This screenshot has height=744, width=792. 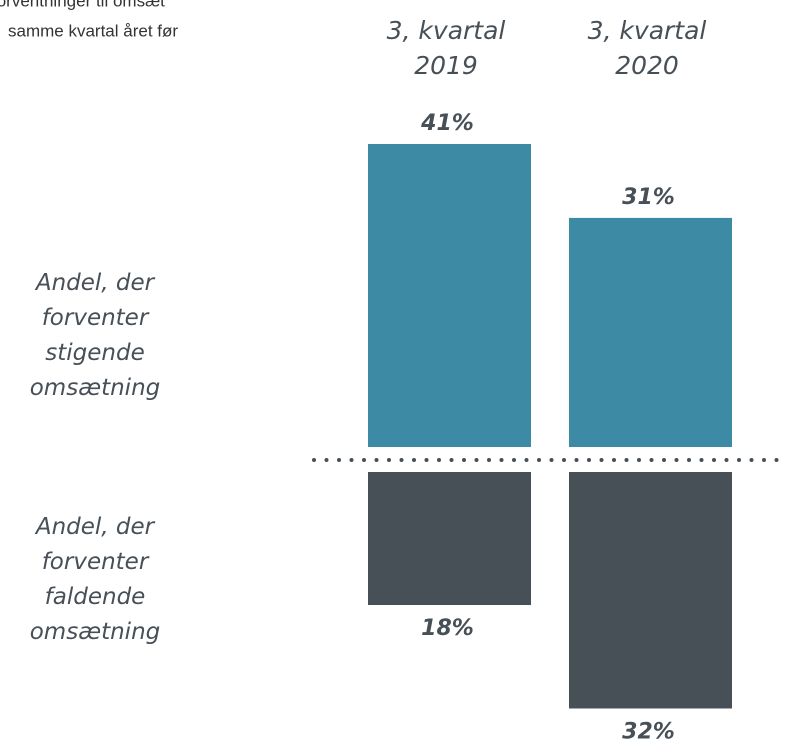 I want to click on value-label: 32%, so click(x=648, y=731).